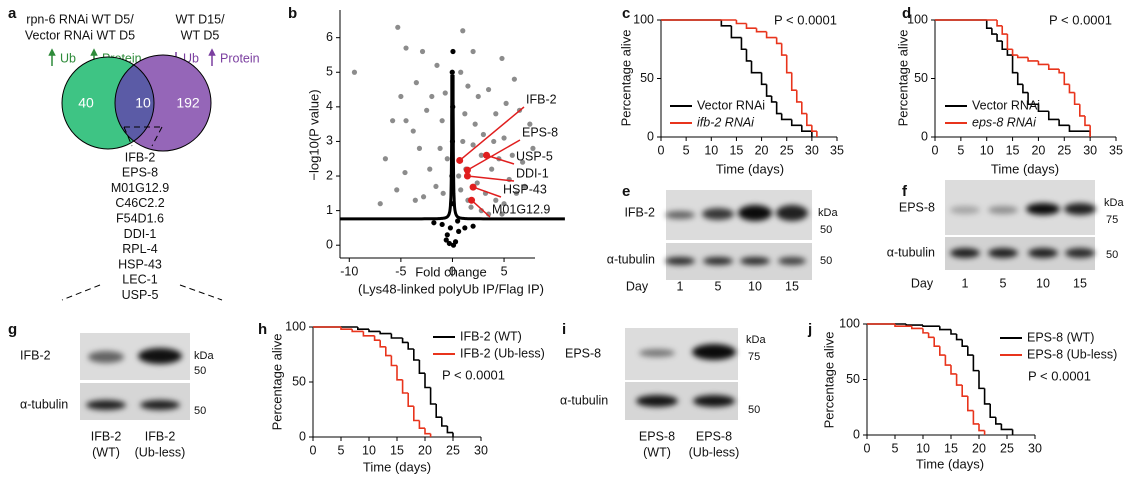 This screenshot has height=480, width=1134. What do you see at coordinates (313, 450) in the screenshot?
I see `x-tick-label: 0` at bounding box center [313, 450].